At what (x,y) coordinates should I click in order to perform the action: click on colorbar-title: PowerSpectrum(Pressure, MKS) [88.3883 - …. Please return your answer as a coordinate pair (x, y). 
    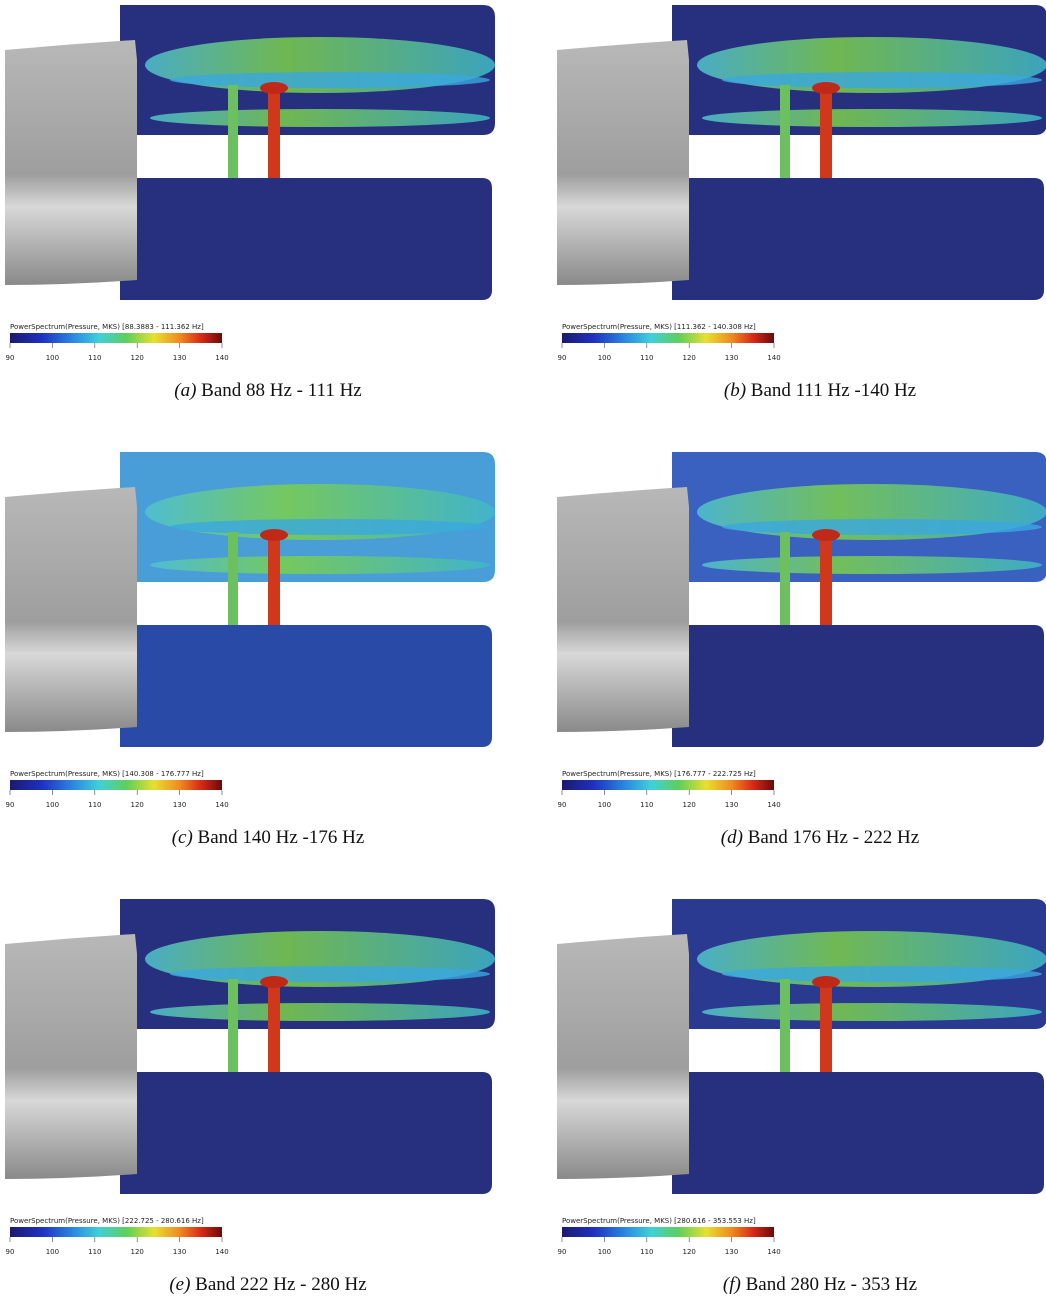
    Looking at the image, I should click on (107, 327).